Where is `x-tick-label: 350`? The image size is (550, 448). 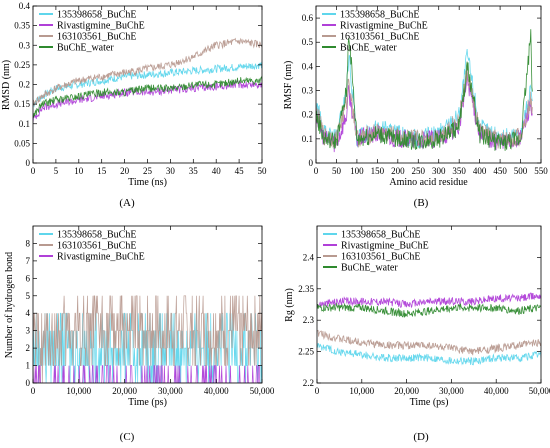
x-tick-label: 350 is located at coordinates (459, 171).